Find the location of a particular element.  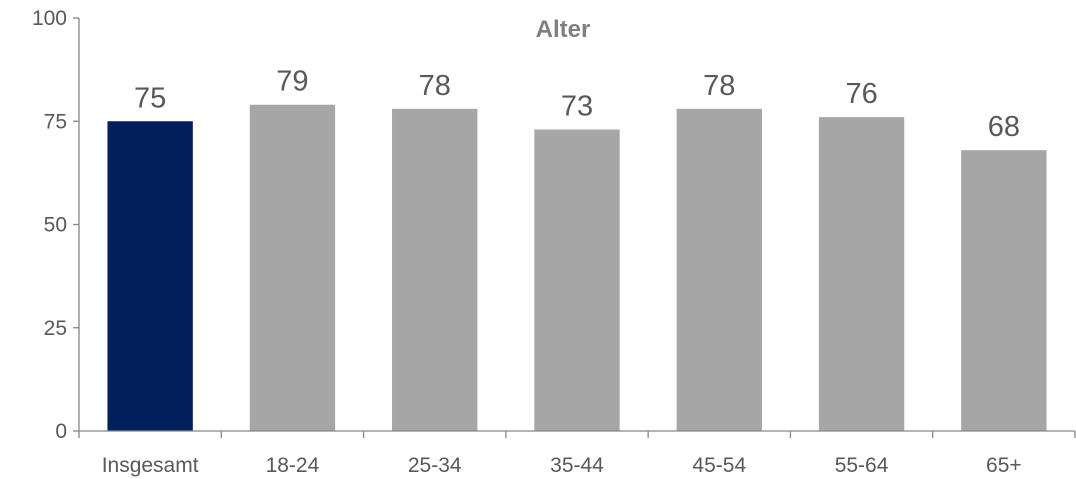

data-label-7: 68 is located at coordinates (1004, 127).